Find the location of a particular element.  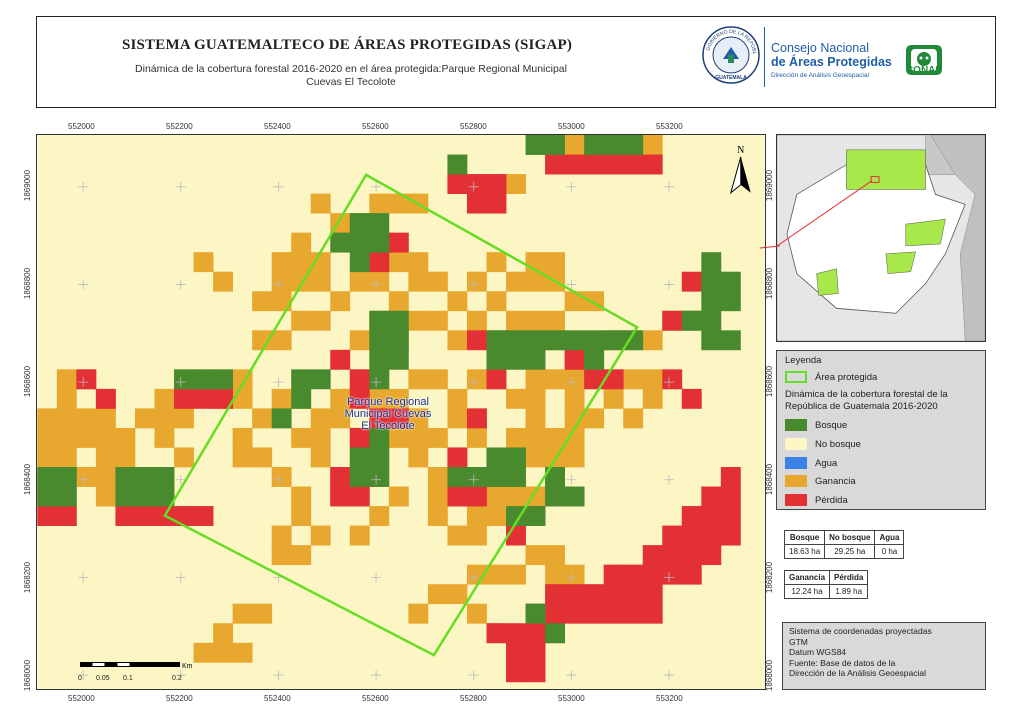

x-tick-bottom: 553200 is located at coordinates (669, 698).